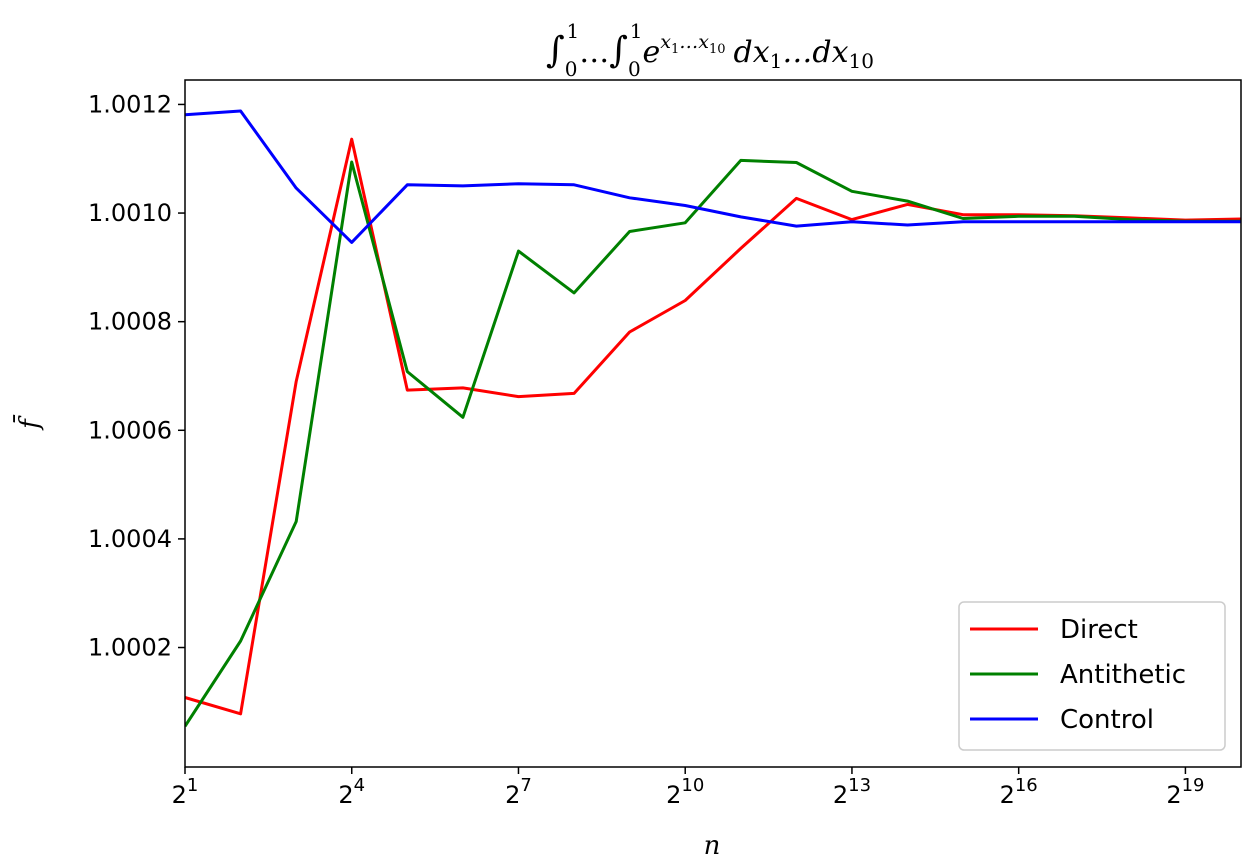 The image size is (1244, 858). What do you see at coordinates (185, 792) in the screenshot?
I see `x-tick-label: 21` at bounding box center [185, 792].